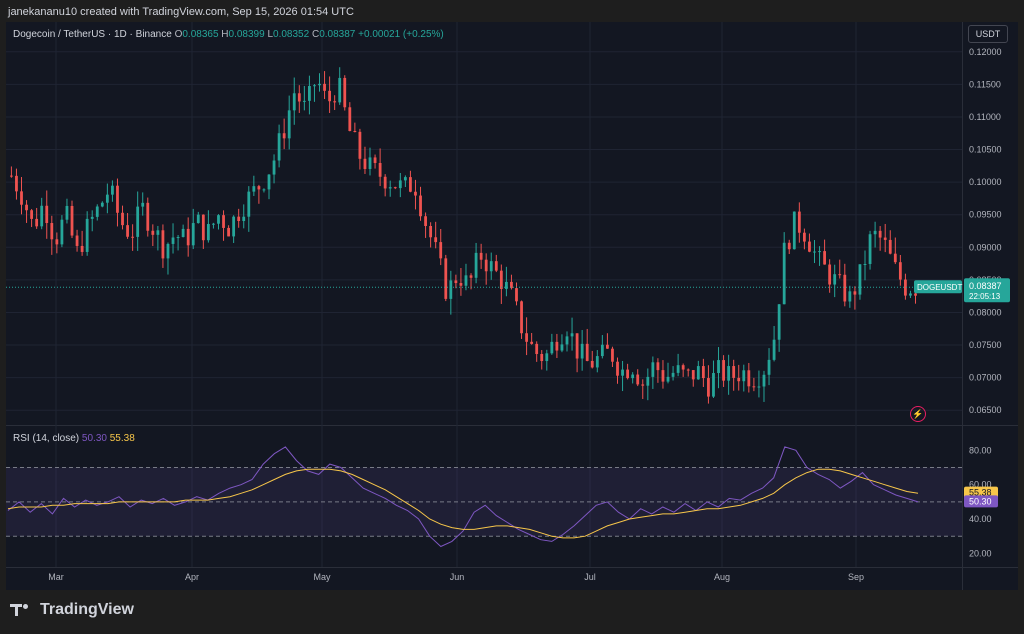  I want to click on symbol-tag, so click(938, 287).